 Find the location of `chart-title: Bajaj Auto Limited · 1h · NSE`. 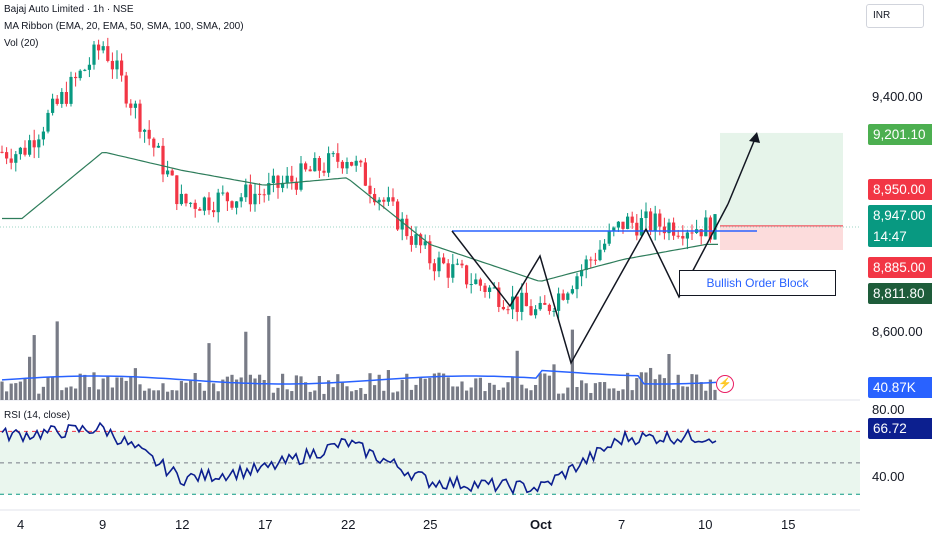

chart-title: Bajaj Auto Limited · 1h · NSE is located at coordinates (69, 9).